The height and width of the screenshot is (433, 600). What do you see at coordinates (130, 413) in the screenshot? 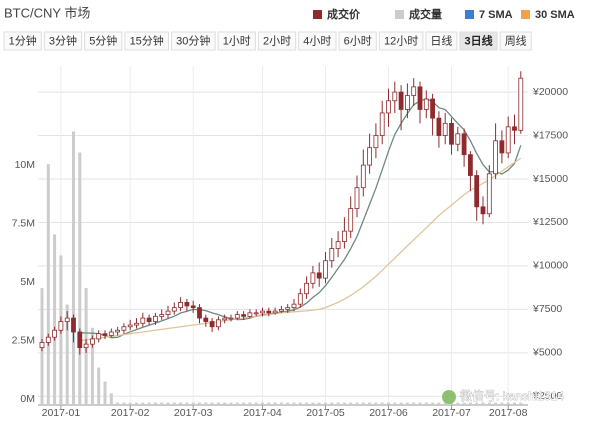
I see `x-tick-label: 2017-02` at bounding box center [130, 413].